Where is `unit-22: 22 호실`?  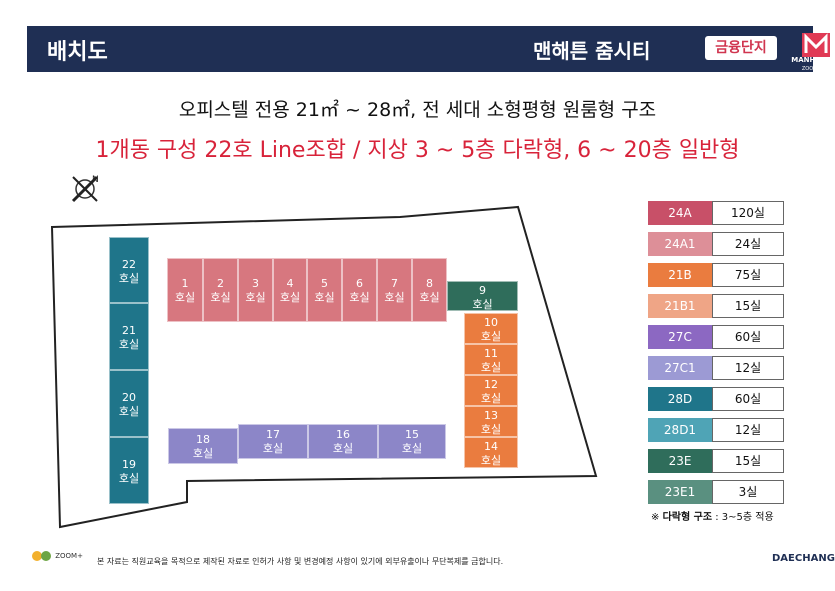
unit-22: 22 호실 is located at coordinates (129, 270).